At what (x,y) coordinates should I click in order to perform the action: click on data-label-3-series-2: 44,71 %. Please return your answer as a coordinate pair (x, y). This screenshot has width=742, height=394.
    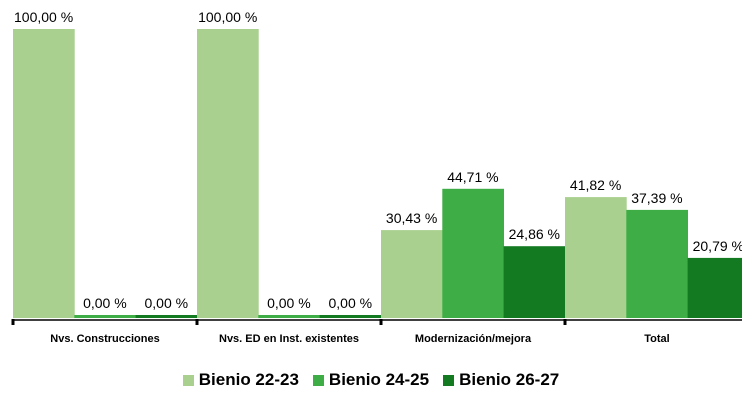
    Looking at the image, I should click on (472, 177).